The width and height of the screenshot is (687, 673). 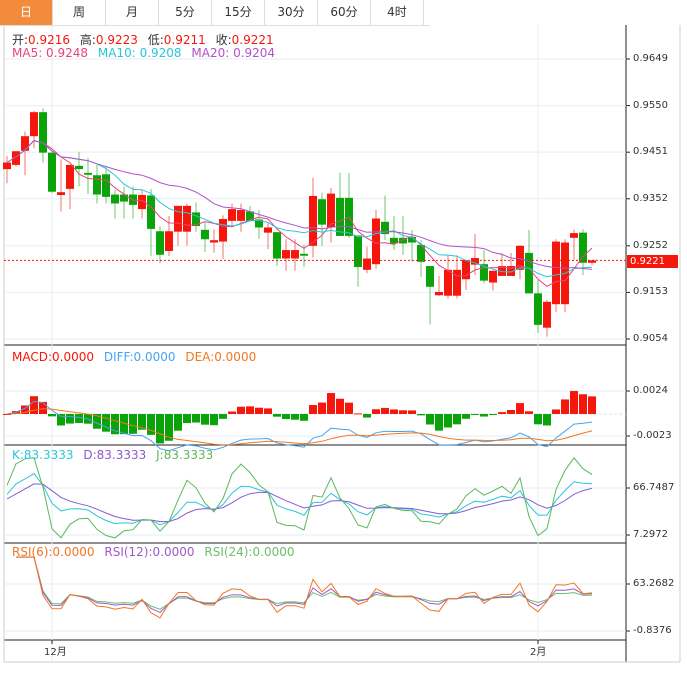 I want to click on current-price-tag: 0.9221, so click(x=652, y=261).